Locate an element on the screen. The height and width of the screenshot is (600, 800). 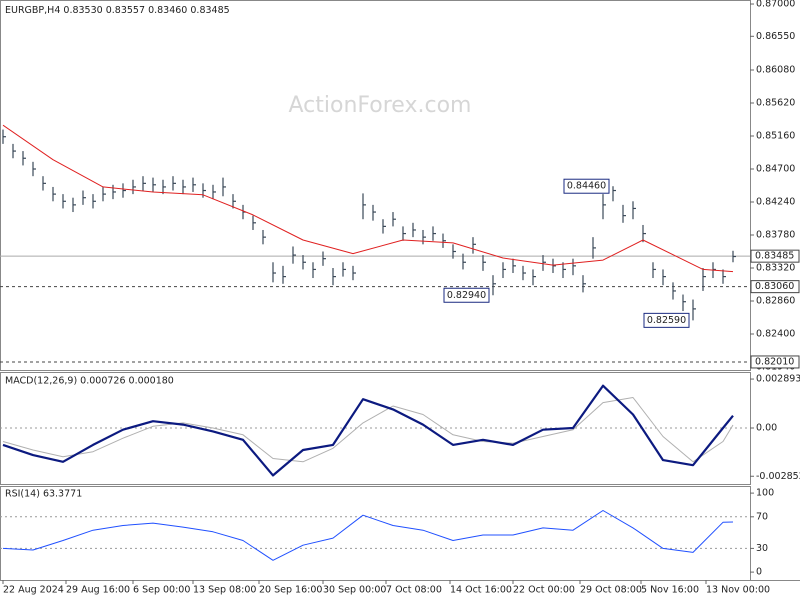
x-tick-label: 22 Oct 00:00 is located at coordinates (544, 590).